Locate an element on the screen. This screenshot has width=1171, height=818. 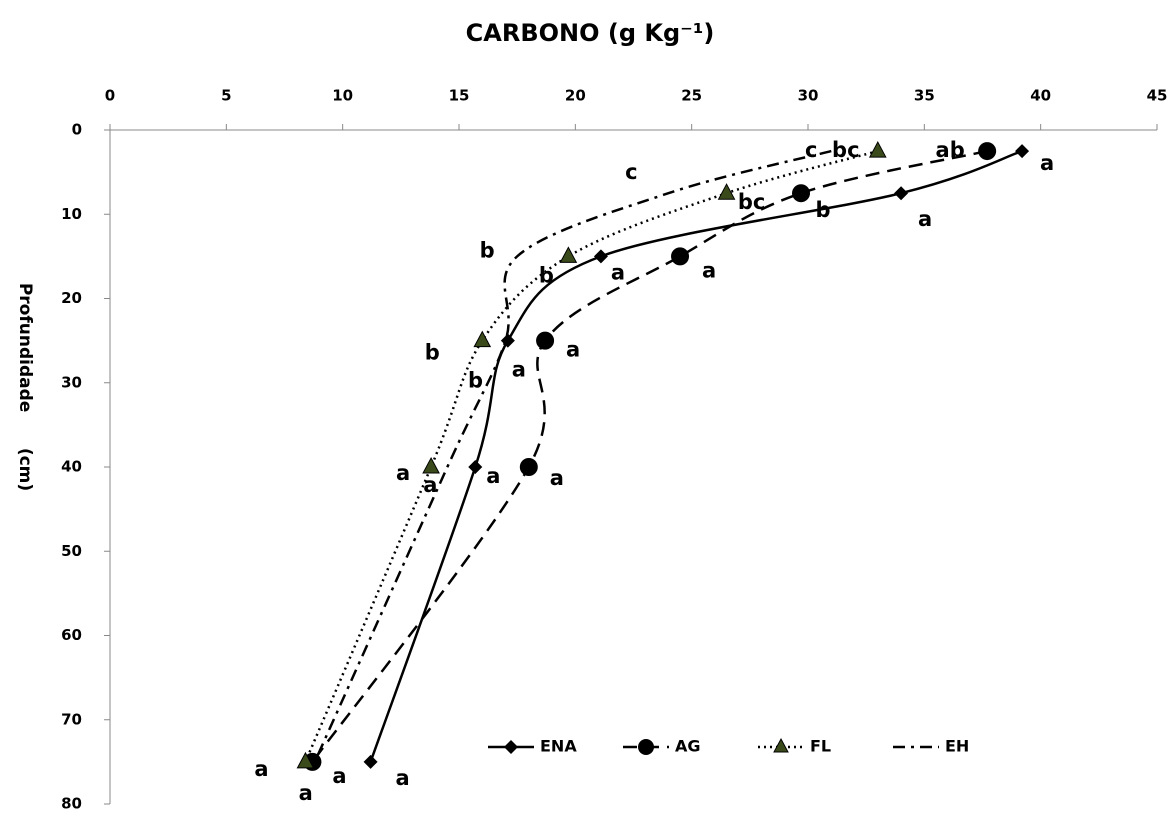
y-tick-label: 30 is located at coordinates (71, 382).